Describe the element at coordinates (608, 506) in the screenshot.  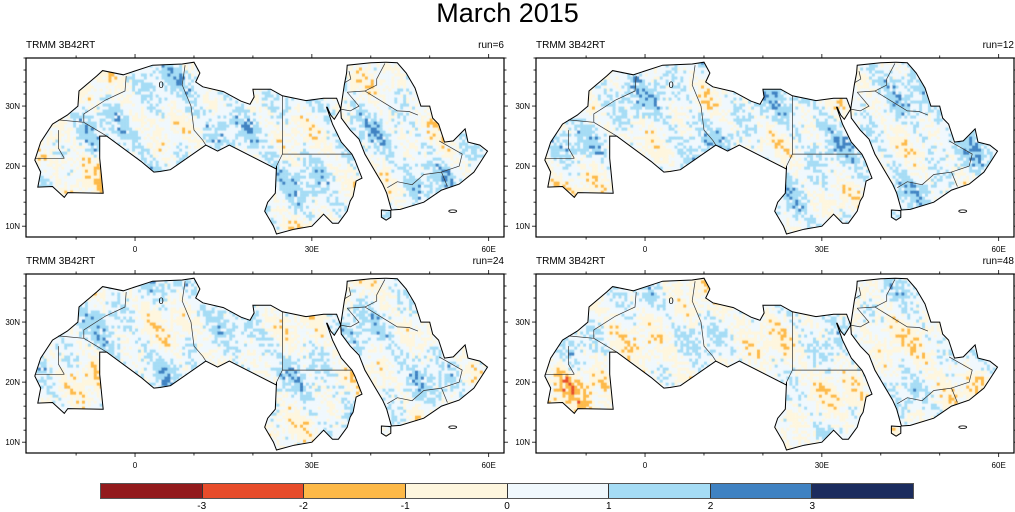
I see `colorbar-label: 1` at that location.